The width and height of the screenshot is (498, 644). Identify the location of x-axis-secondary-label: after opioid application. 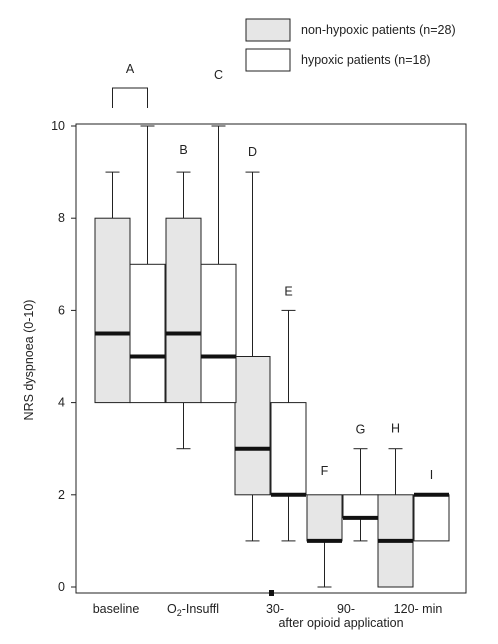
(340, 623).